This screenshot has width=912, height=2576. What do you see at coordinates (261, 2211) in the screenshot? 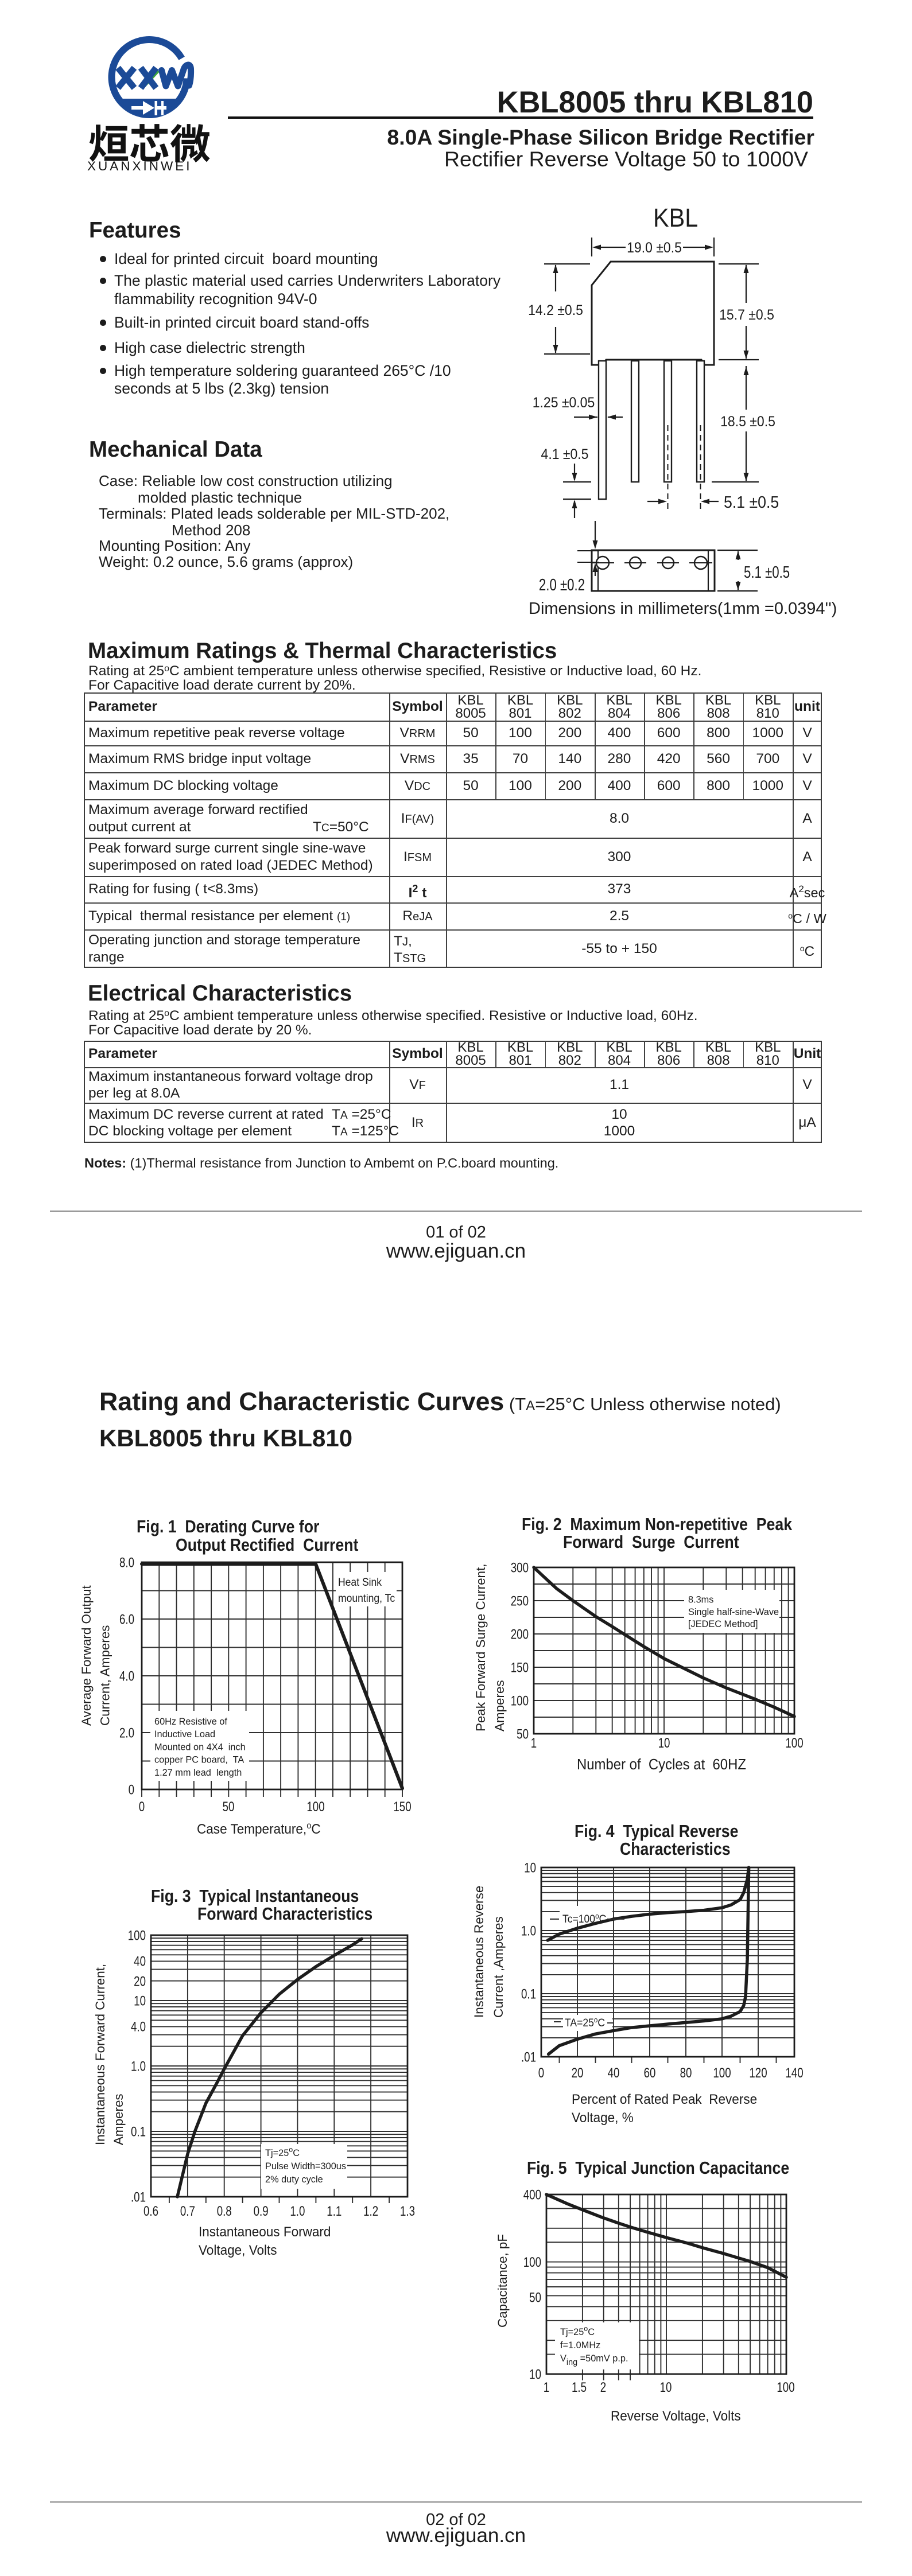
I see `svg-text: 0.9` at bounding box center [261, 2211].